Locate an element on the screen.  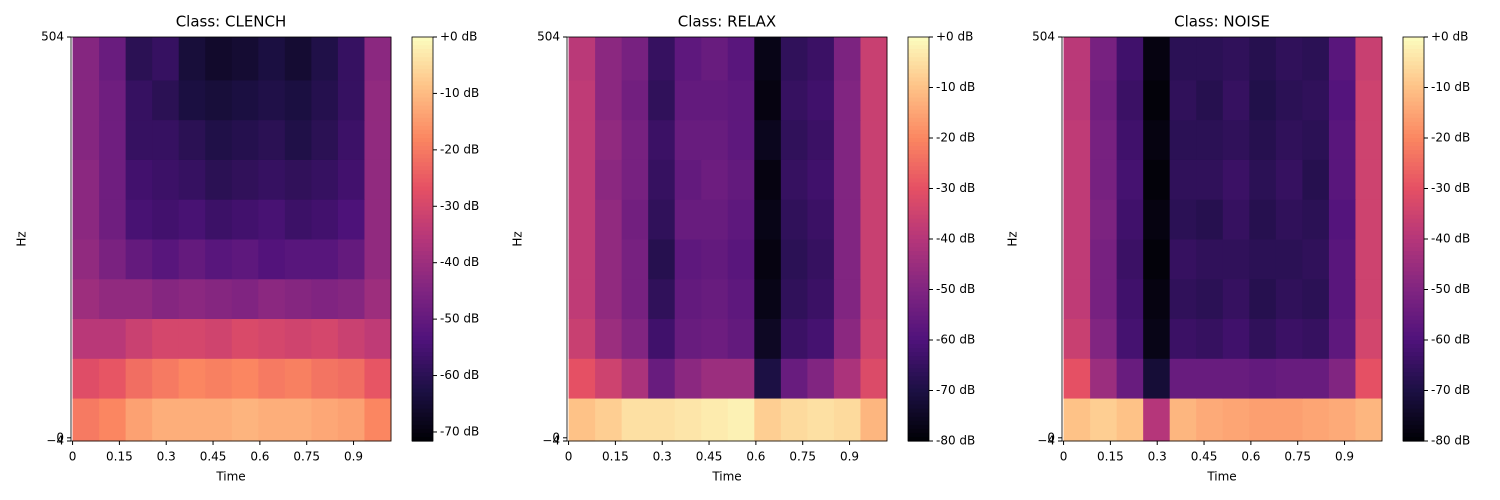
x-tick-label: 0.45 is located at coordinates (709, 457).